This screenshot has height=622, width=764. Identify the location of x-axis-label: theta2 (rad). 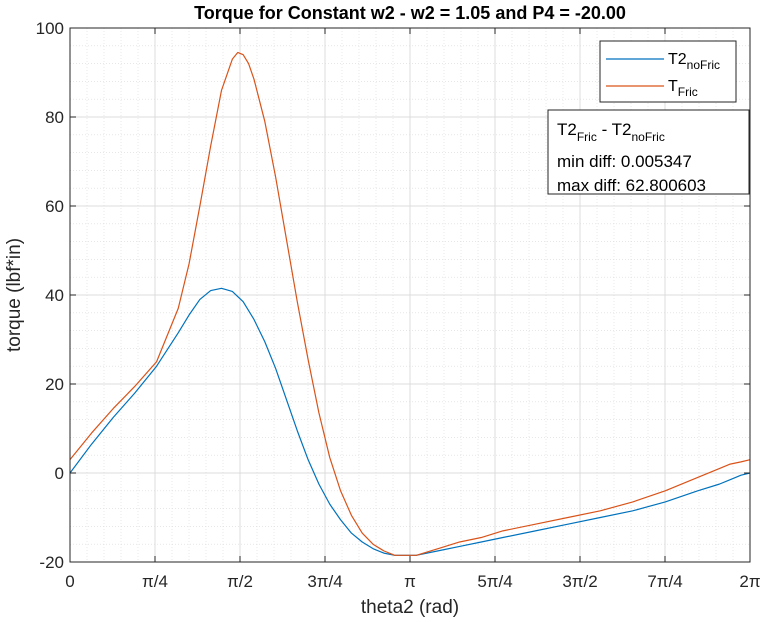
(410, 607).